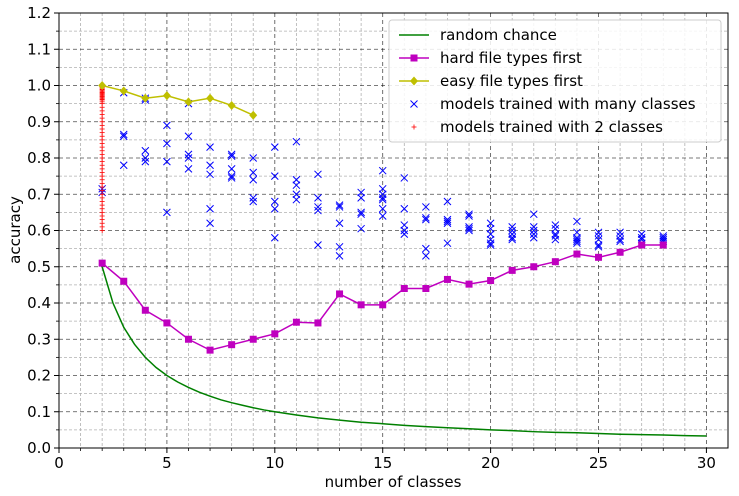  What do you see at coordinates (39, 49) in the screenshot?
I see `y-tick-label: 1.1` at bounding box center [39, 49].